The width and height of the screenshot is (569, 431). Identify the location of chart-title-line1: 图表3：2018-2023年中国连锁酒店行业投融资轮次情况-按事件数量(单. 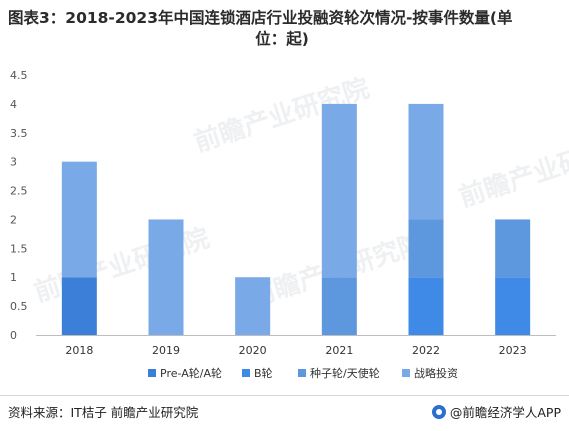
(260, 18).